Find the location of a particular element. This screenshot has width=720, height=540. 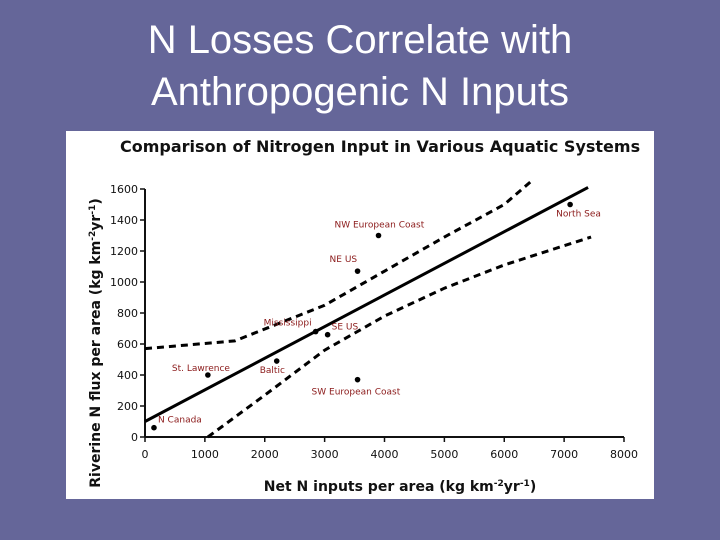

x-tick-label: 3000 is located at coordinates (325, 454).